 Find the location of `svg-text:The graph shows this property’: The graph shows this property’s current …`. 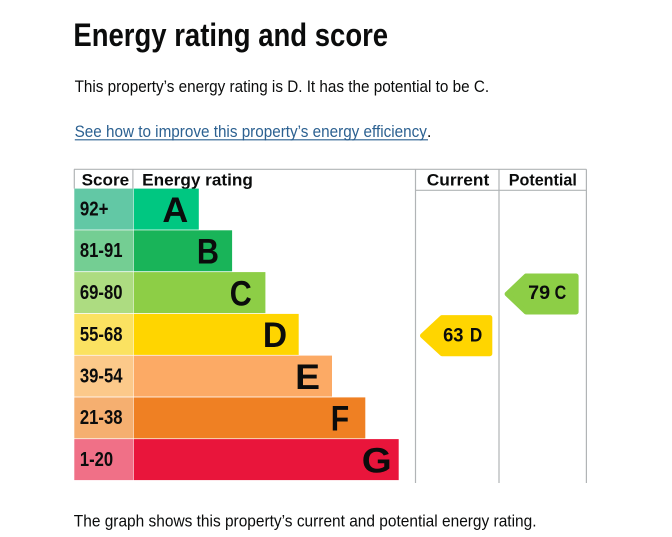

svg-text:The graph shows this property’: The graph shows this property’s current … is located at coordinates (305, 522).